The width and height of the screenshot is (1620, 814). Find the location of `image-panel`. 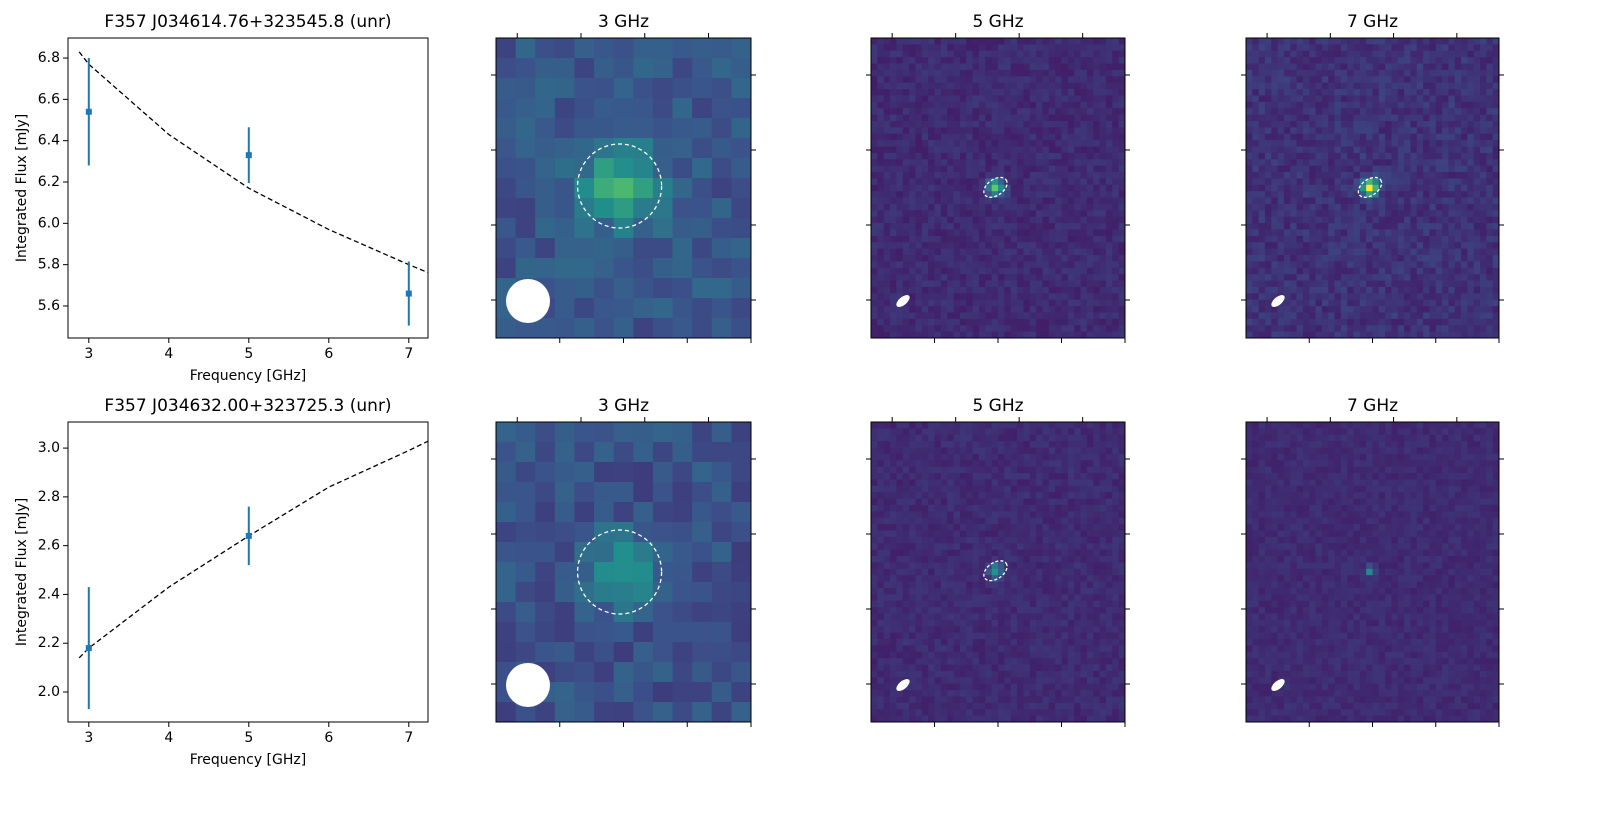

image-panel is located at coordinates (1372, 188).